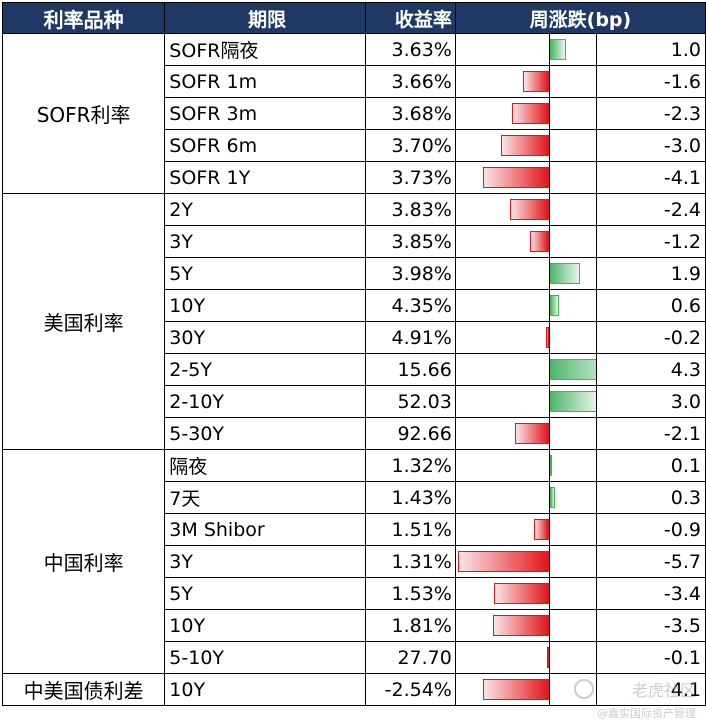 Image resolution: width=706 pixels, height=723 pixels. What do you see at coordinates (650, 145) in the screenshot?
I see `change-value-cell: -3.0` at bounding box center [650, 145].